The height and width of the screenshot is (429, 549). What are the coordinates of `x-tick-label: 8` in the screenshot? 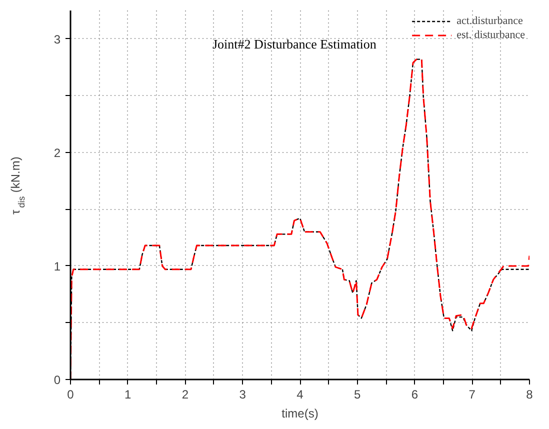 It's located at (530, 395).